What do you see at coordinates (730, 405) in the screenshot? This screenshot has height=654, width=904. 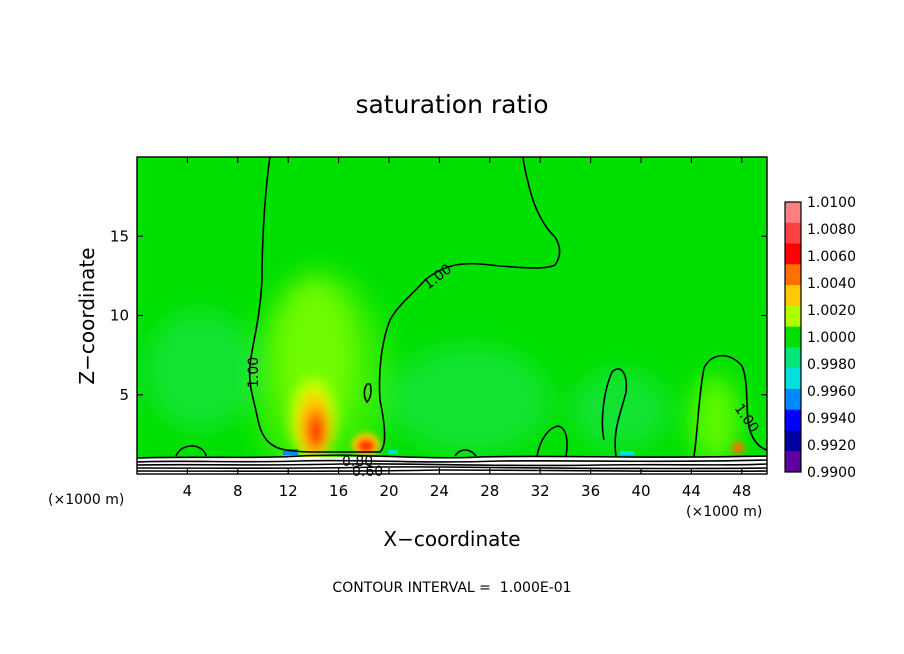 I see `contour-1.00-east-c` at bounding box center [730, 405].